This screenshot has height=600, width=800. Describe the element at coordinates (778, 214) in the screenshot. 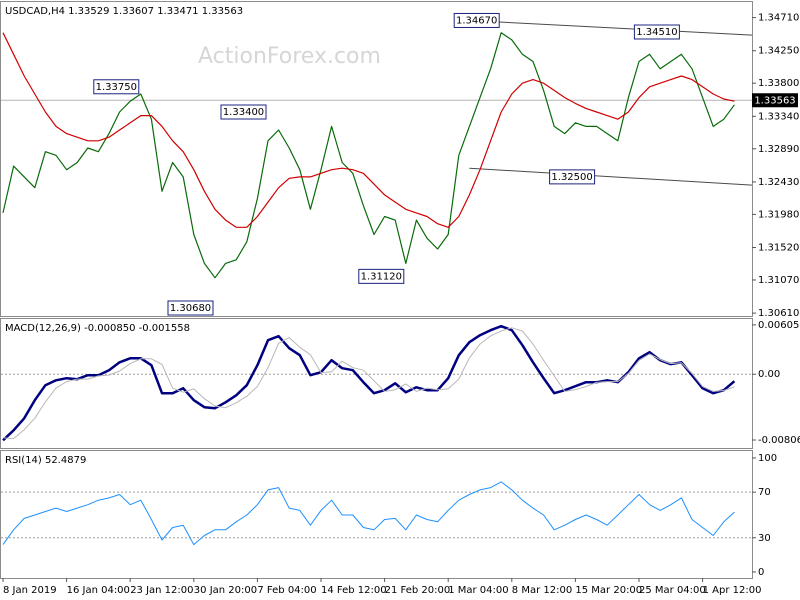

I see `y-tick-label: 1.31980` at that location.